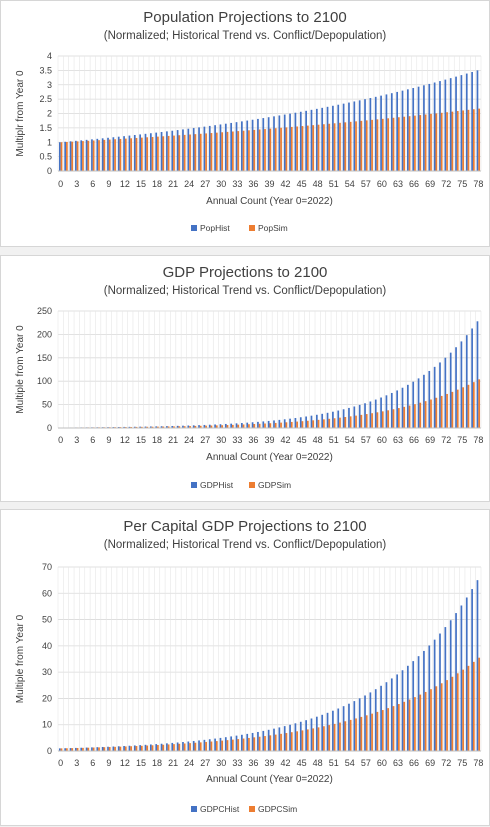  Describe the element at coordinates (446, 763) in the screenshot. I see `x-tick-label: 72` at that location.